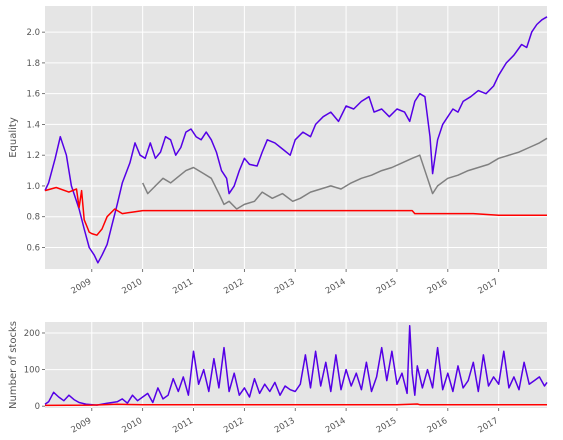 Image resolution: width=563 pixels, height=440 pixels. What do you see at coordinates (37, 407) in the screenshot?
I see `y-tick-label: 0` at bounding box center [37, 407].